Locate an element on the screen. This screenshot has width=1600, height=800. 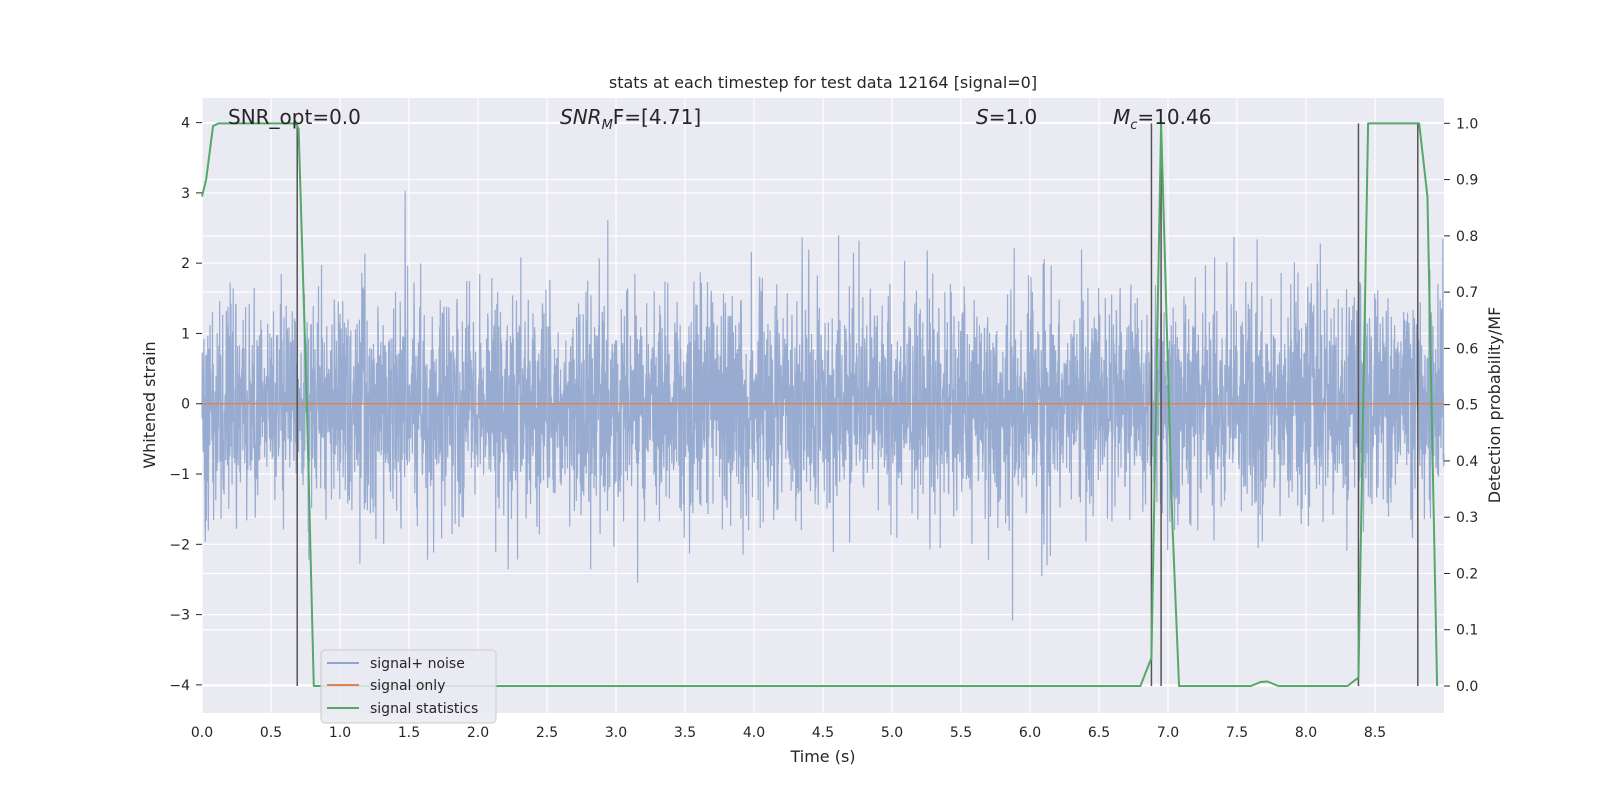
x-tick-label: 2.5 is located at coordinates (547, 733).